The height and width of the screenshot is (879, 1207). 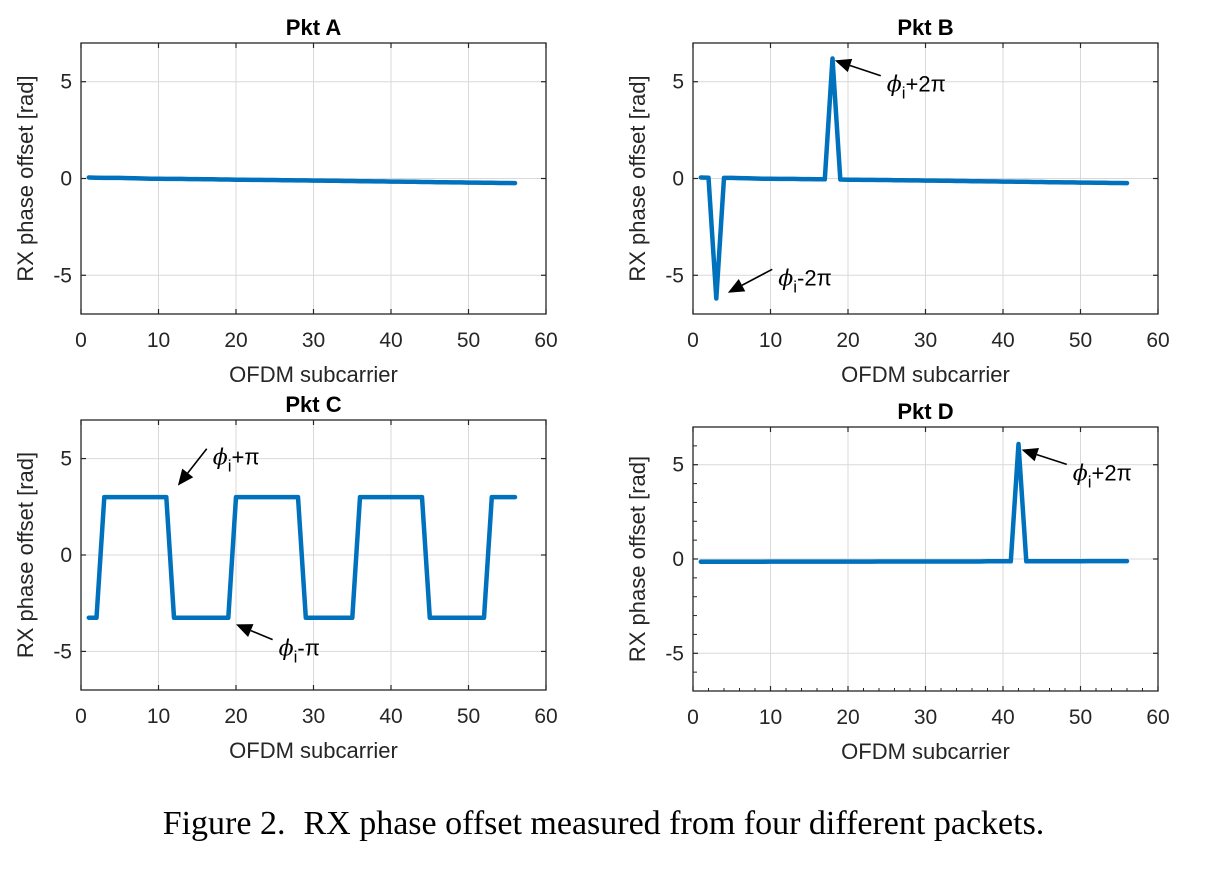 I want to click on chart-title: Pkt C, so click(x=313, y=404).